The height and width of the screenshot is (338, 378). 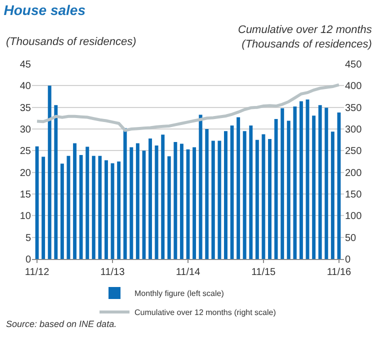 I want to click on y-tick-label: 30, so click(x=26, y=130).